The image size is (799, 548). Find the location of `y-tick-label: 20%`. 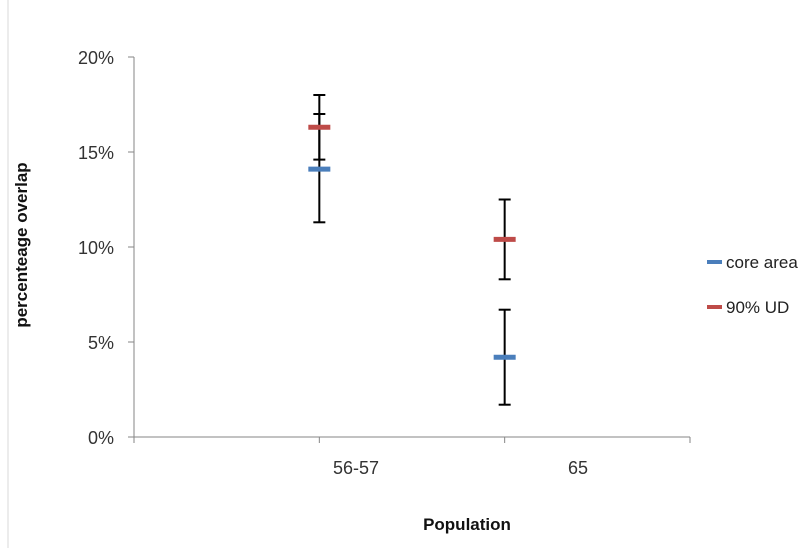

y-tick-label: 20% is located at coordinates (96, 58).